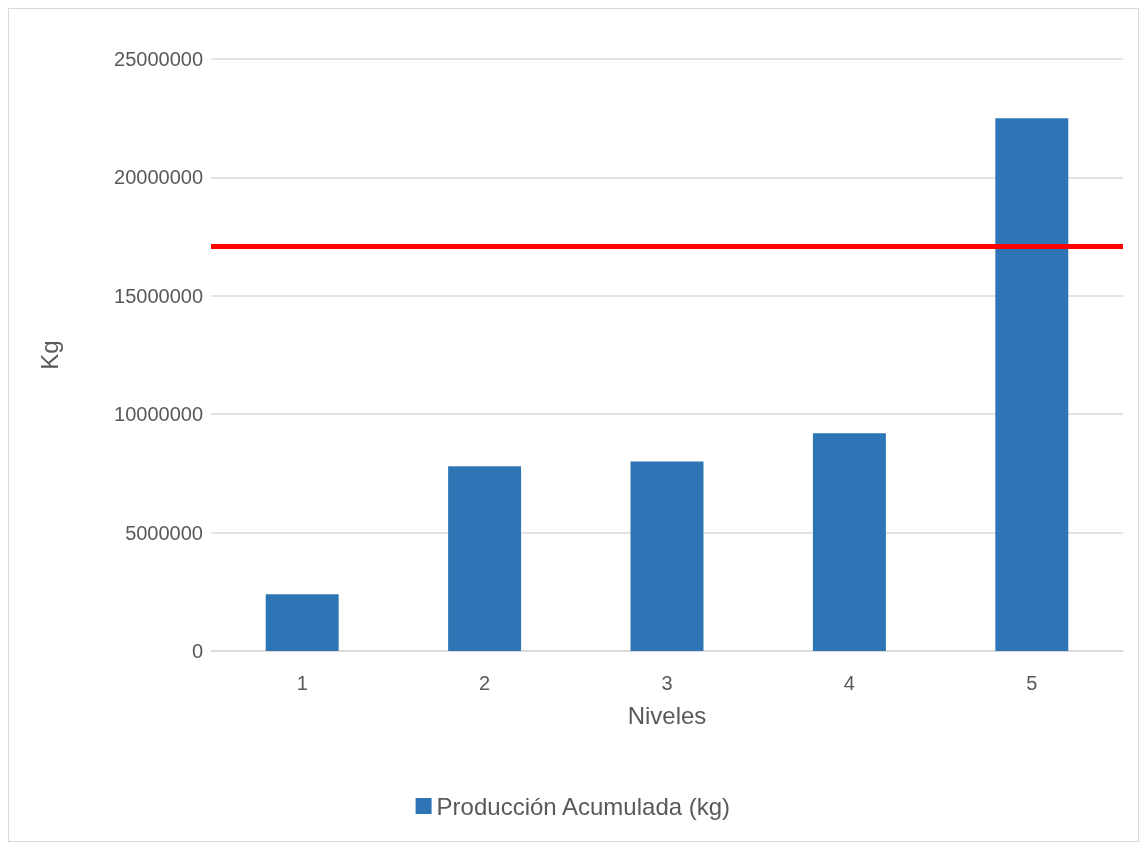  Describe the element at coordinates (485, 683) in the screenshot. I see `x-tick-label: 2` at that location.